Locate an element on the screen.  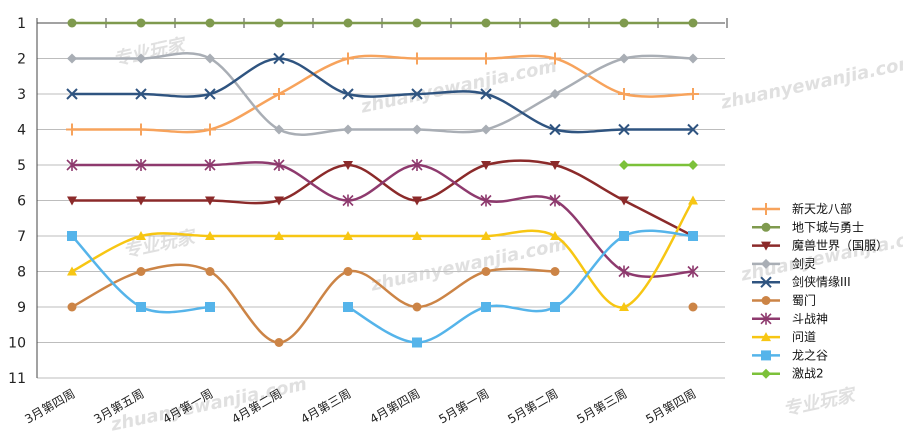
y-tick-label: 7 is located at coordinates (21, 237).